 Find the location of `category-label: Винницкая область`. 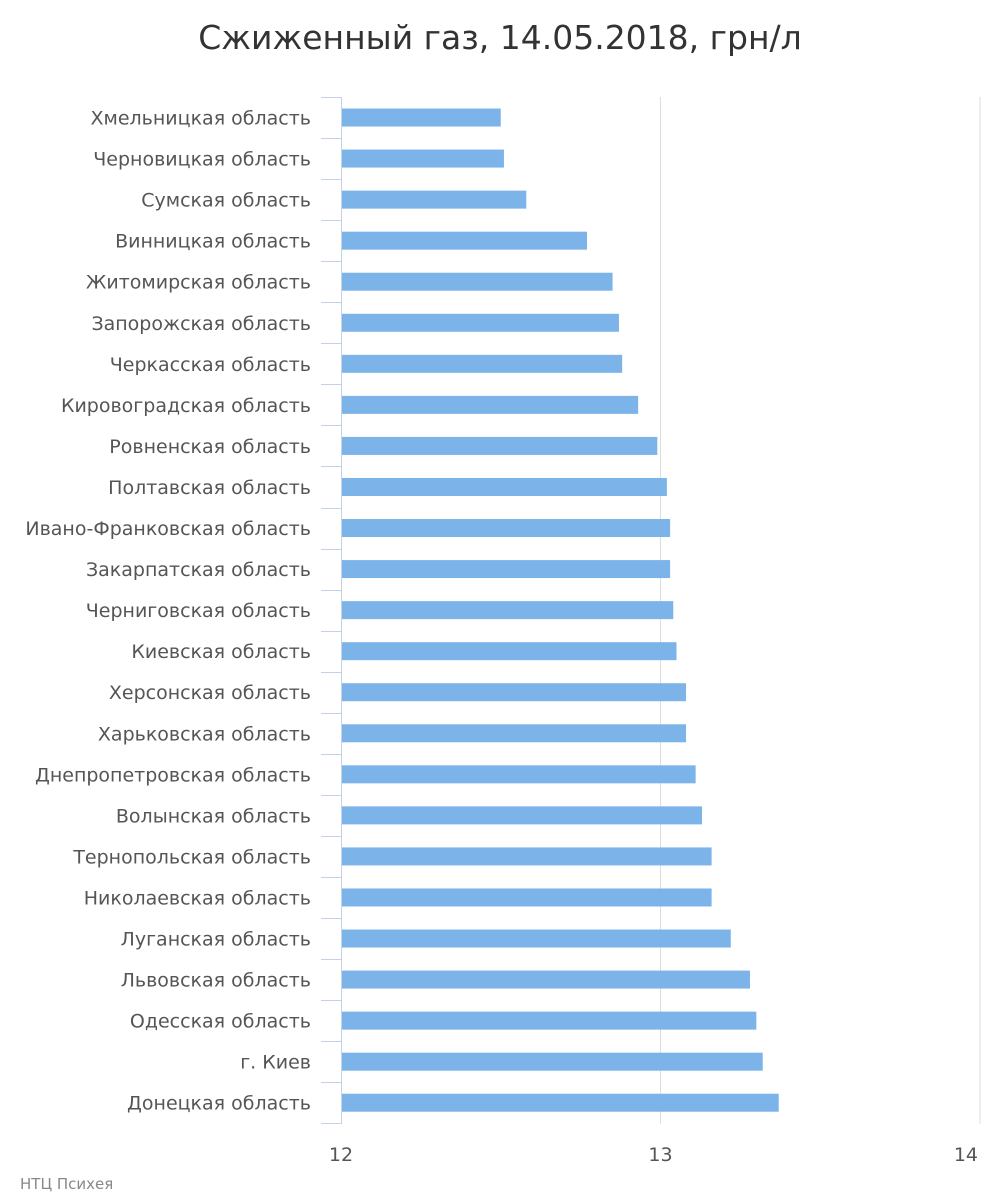

category-label: Винницкая область is located at coordinates (213, 242).